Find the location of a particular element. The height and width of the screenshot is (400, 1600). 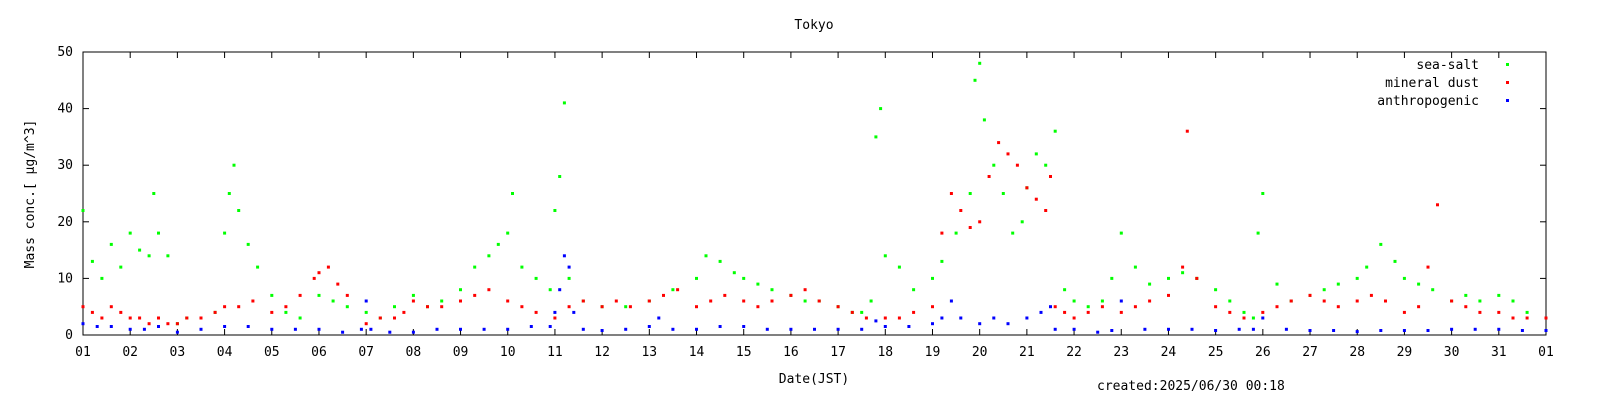

legend-label: mineral dust is located at coordinates (1432, 83).